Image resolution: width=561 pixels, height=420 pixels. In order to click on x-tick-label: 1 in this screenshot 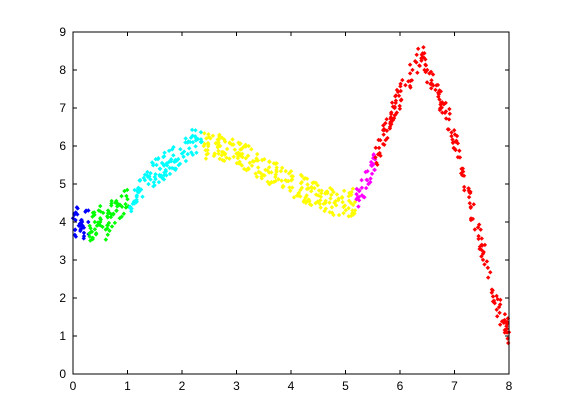, I will do `click(127, 386)`.